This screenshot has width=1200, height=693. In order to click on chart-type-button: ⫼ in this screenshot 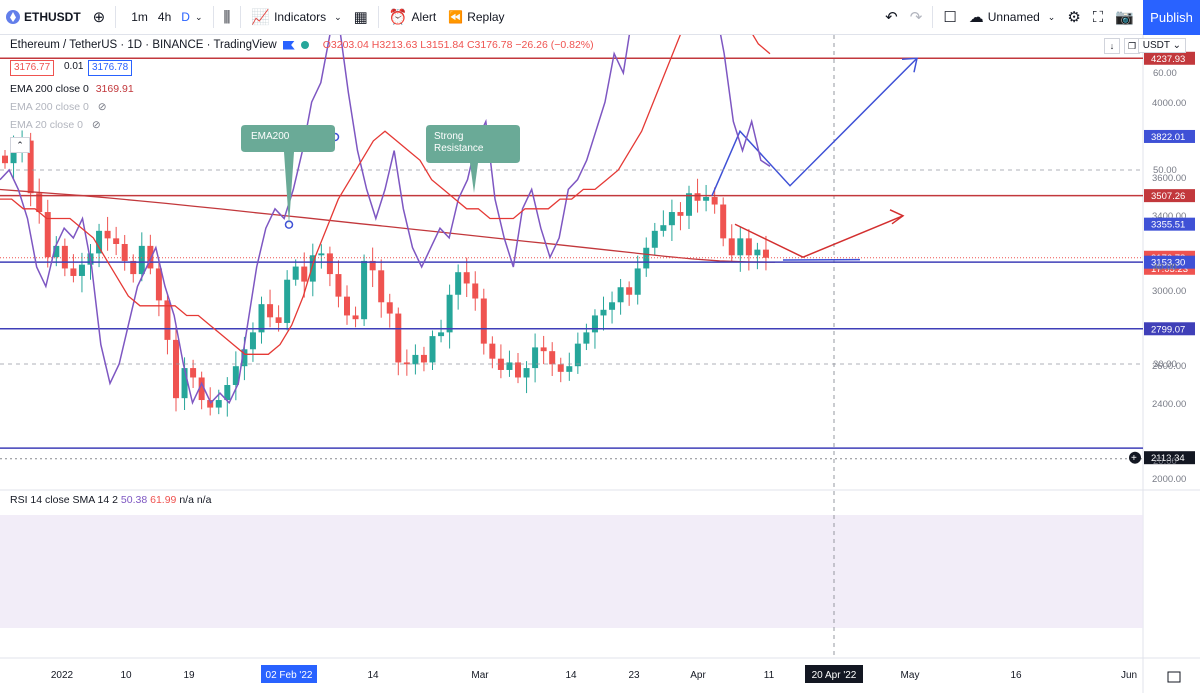, I will do `click(227, 17)`.